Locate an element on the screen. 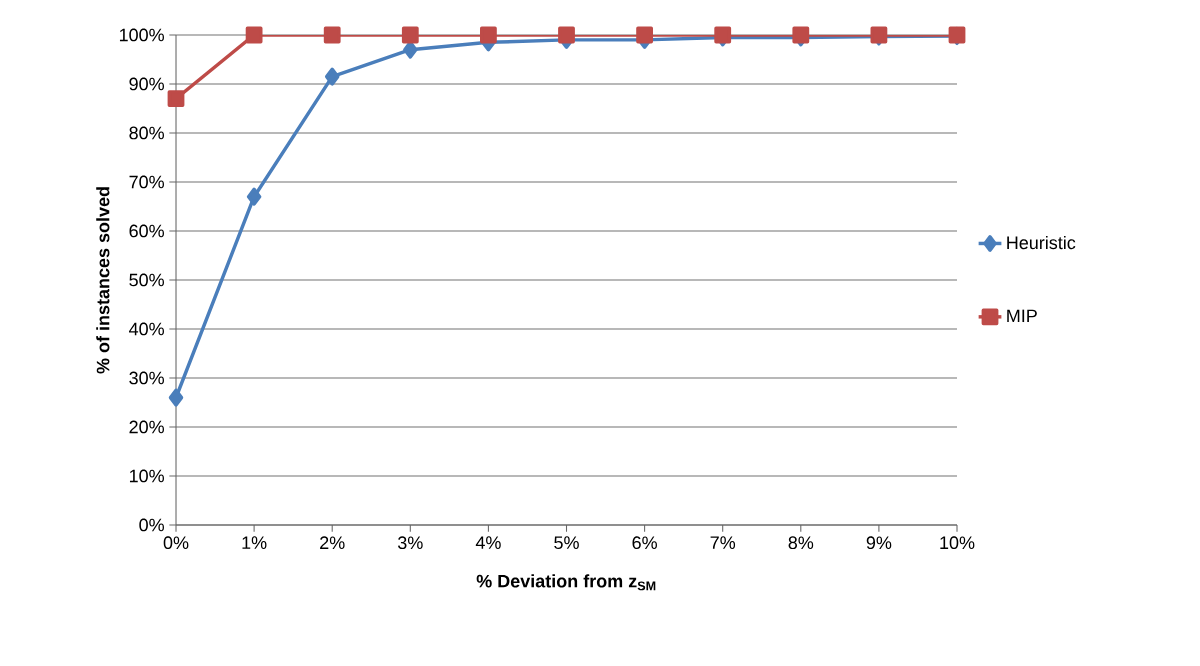  x-axis-title: % Deviation from z$_{SM}$ is located at coordinates (566, 582).